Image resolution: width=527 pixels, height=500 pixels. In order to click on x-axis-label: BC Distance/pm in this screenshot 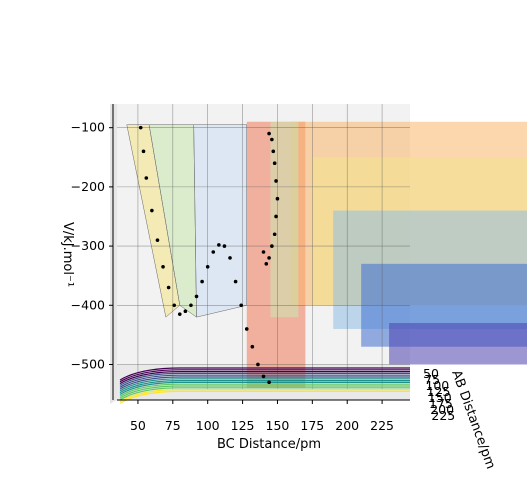, I will do `click(269, 444)`.